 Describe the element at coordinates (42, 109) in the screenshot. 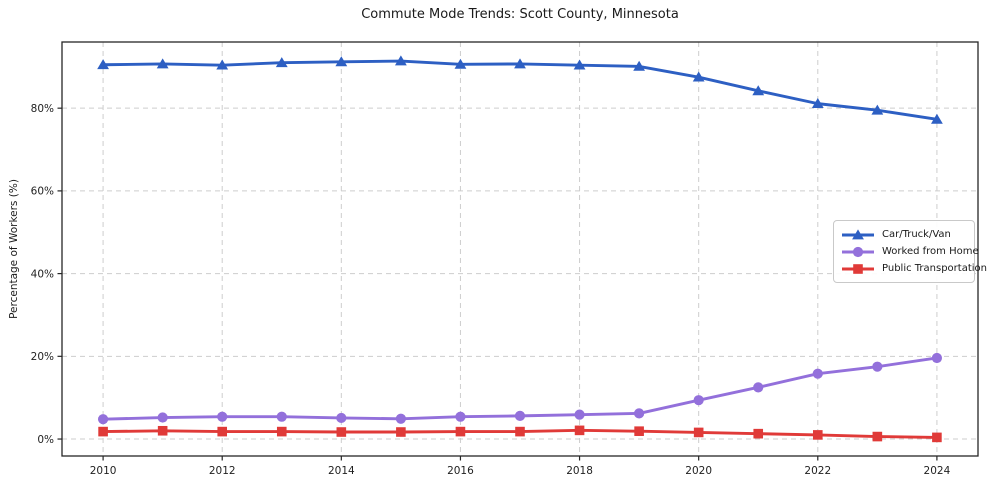

I see `y-tick-label: 80%` at that location.